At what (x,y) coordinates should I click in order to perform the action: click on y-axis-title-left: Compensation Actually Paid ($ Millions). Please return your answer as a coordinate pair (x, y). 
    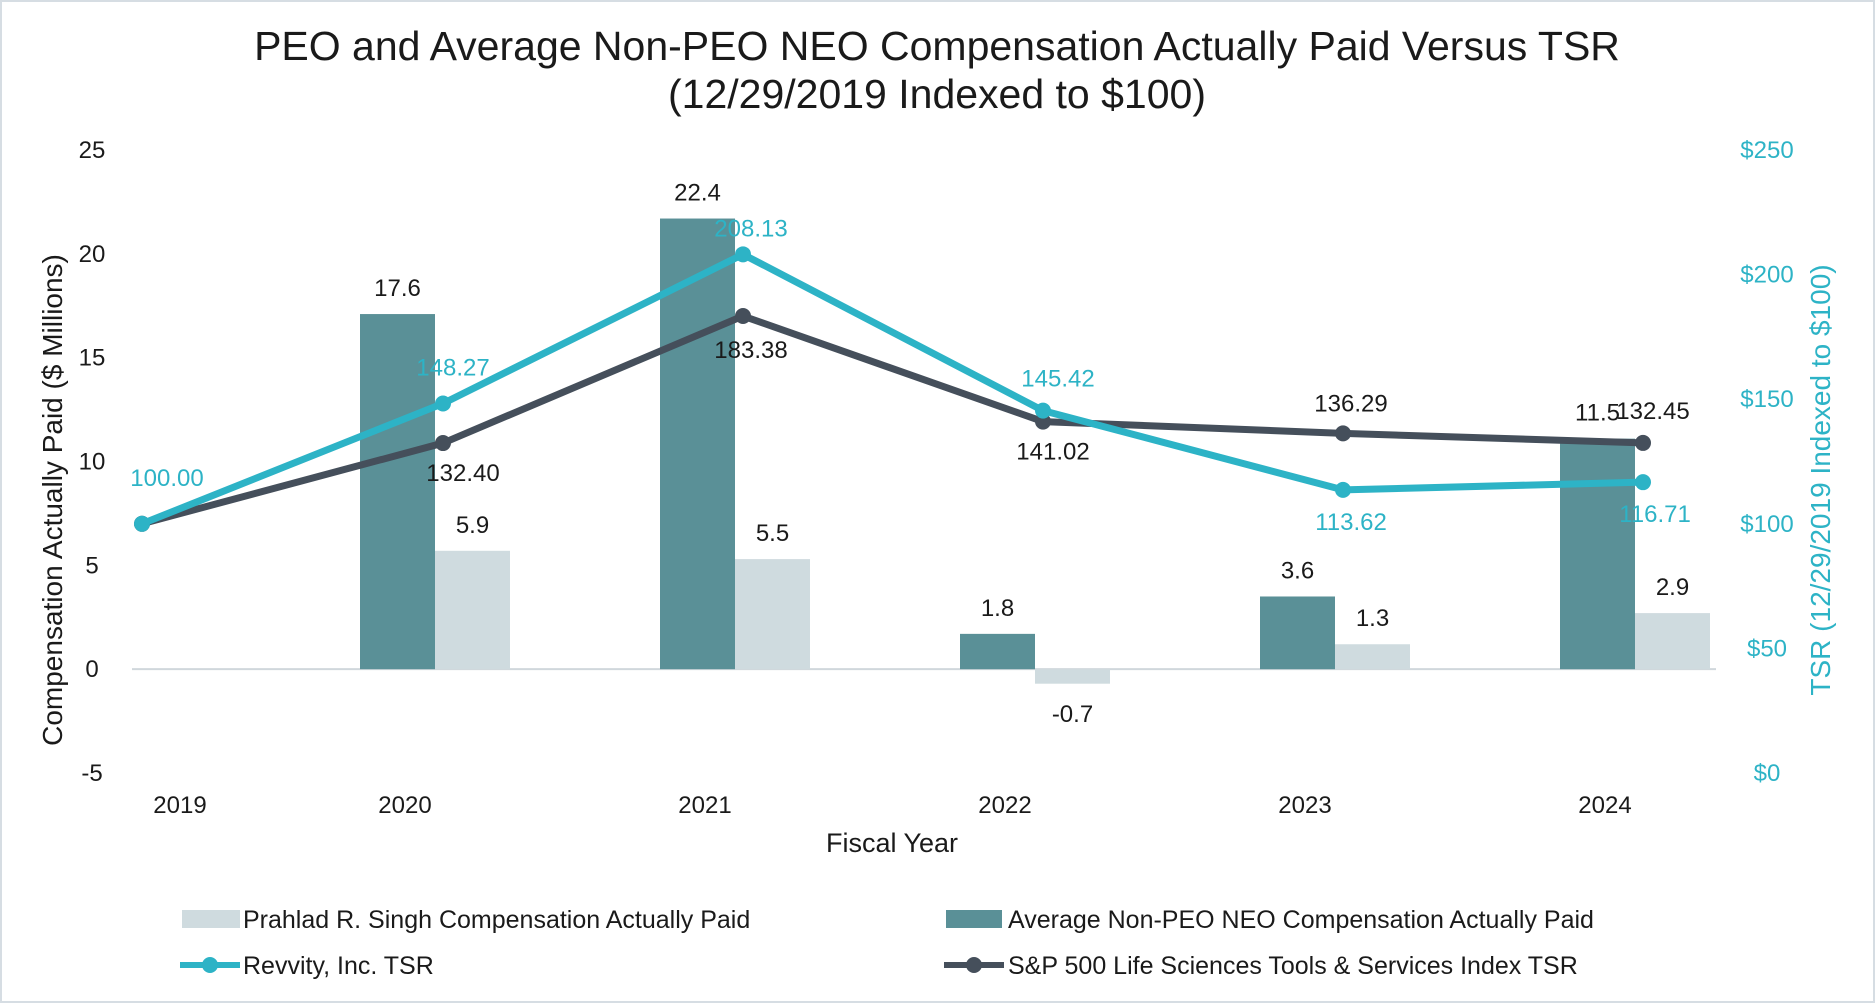
    Looking at the image, I should click on (52, 500).